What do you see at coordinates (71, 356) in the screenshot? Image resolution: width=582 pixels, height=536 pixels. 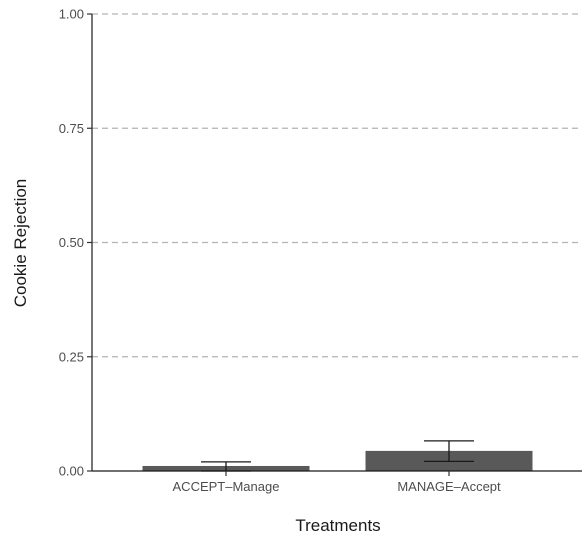 I see `y-tick-label: 0.25` at bounding box center [71, 356].